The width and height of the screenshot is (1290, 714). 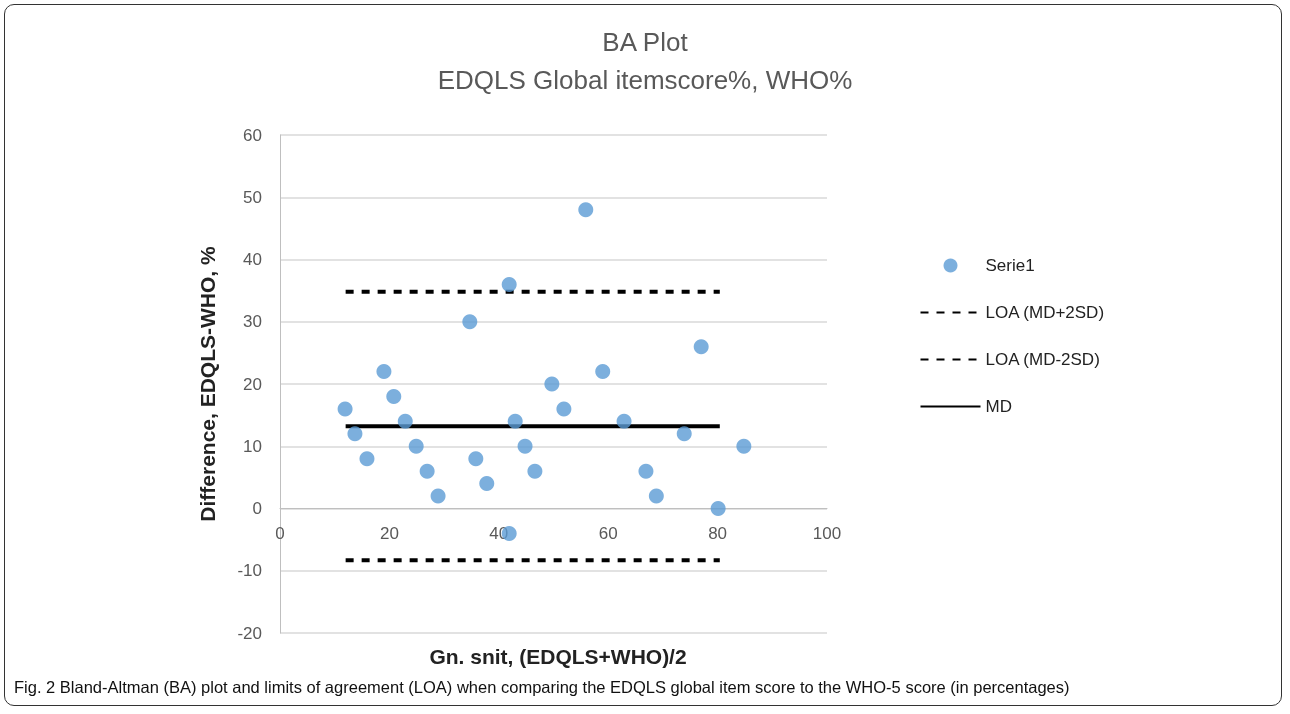 What do you see at coordinates (389, 533) in the screenshot?
I see `x-tick-label: 20` at bounding box center [389, 533].